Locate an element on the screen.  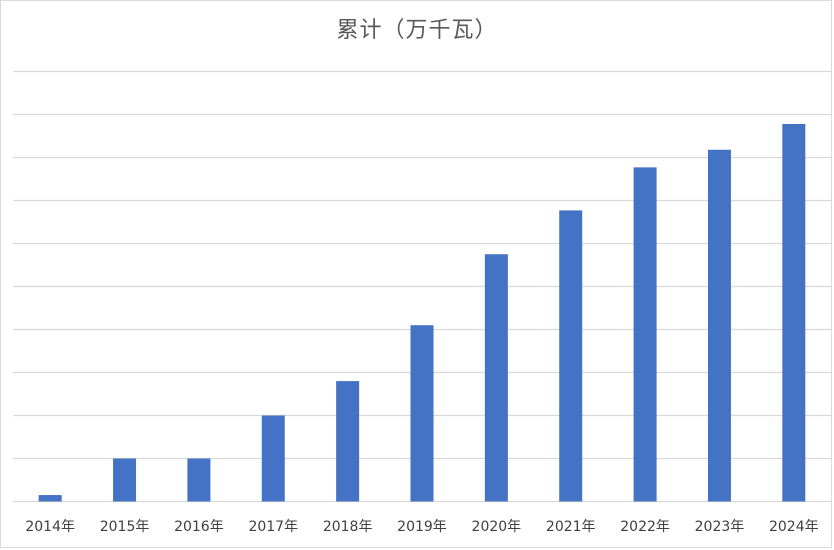
bar-2022年 is located at coordinates (645, 334).